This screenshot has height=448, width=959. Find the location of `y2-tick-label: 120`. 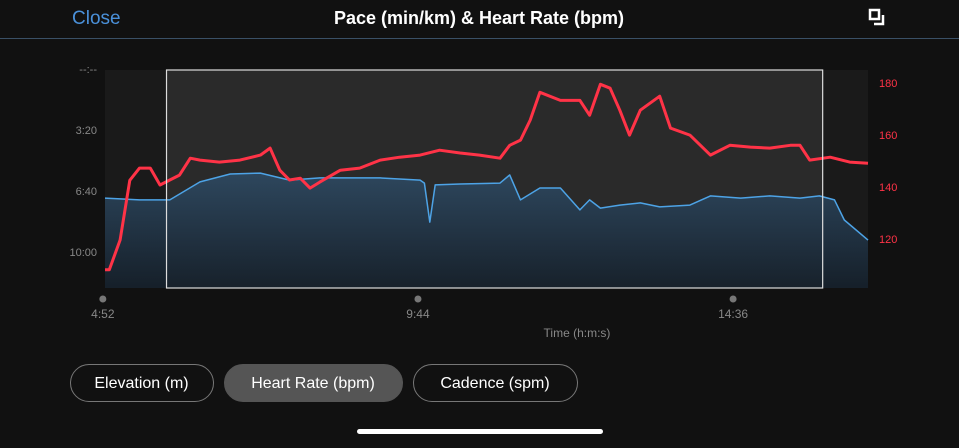

y2-tick-label: 120 is located at coordinates (888, 240).